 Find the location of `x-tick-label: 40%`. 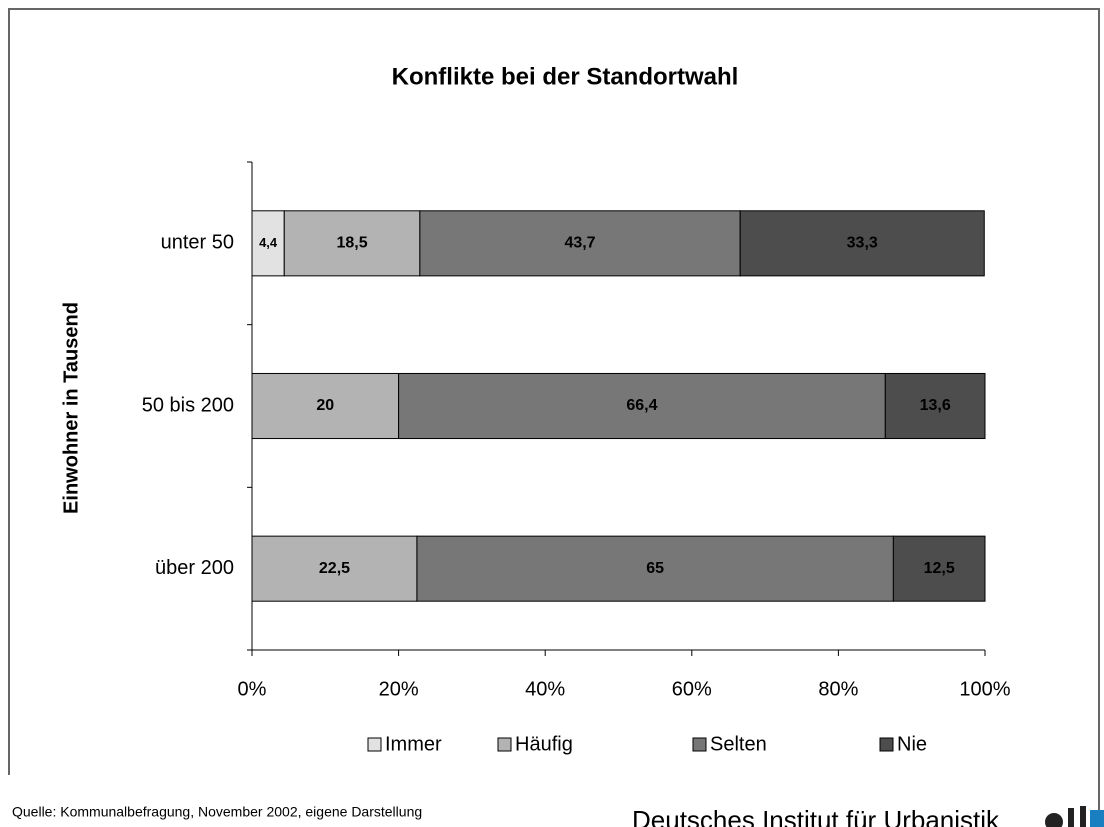

x-tick-label: 40% is located at coordinates (545, 689).